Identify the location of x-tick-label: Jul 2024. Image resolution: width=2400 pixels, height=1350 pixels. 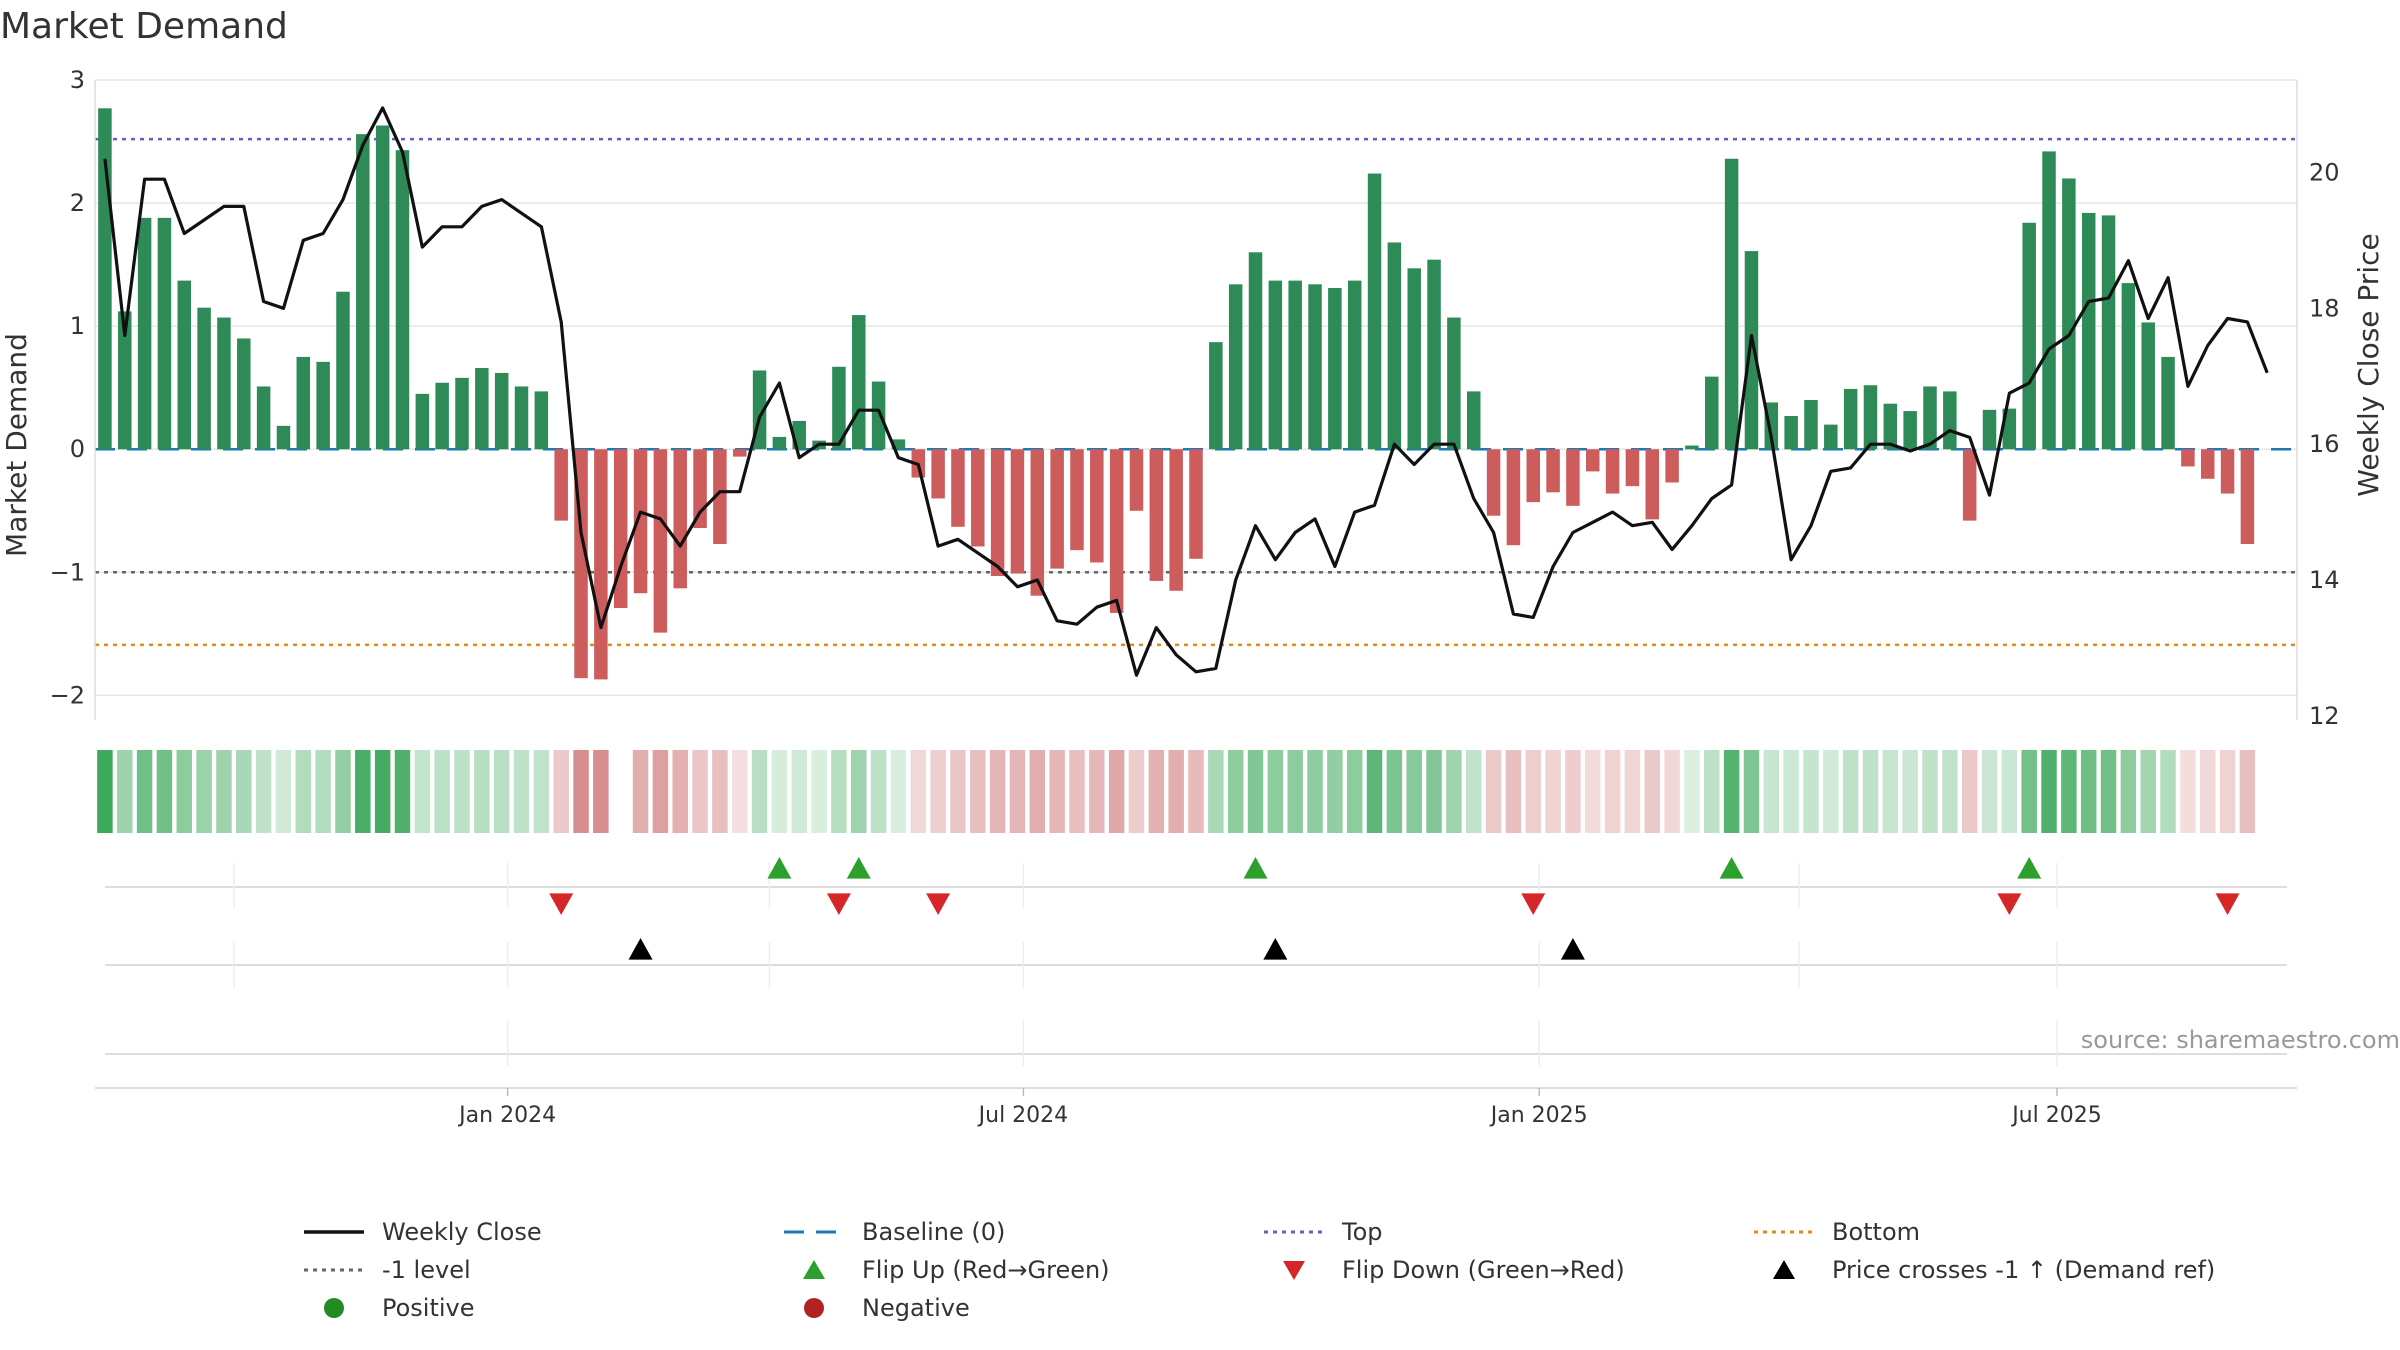
(1023, 1115).